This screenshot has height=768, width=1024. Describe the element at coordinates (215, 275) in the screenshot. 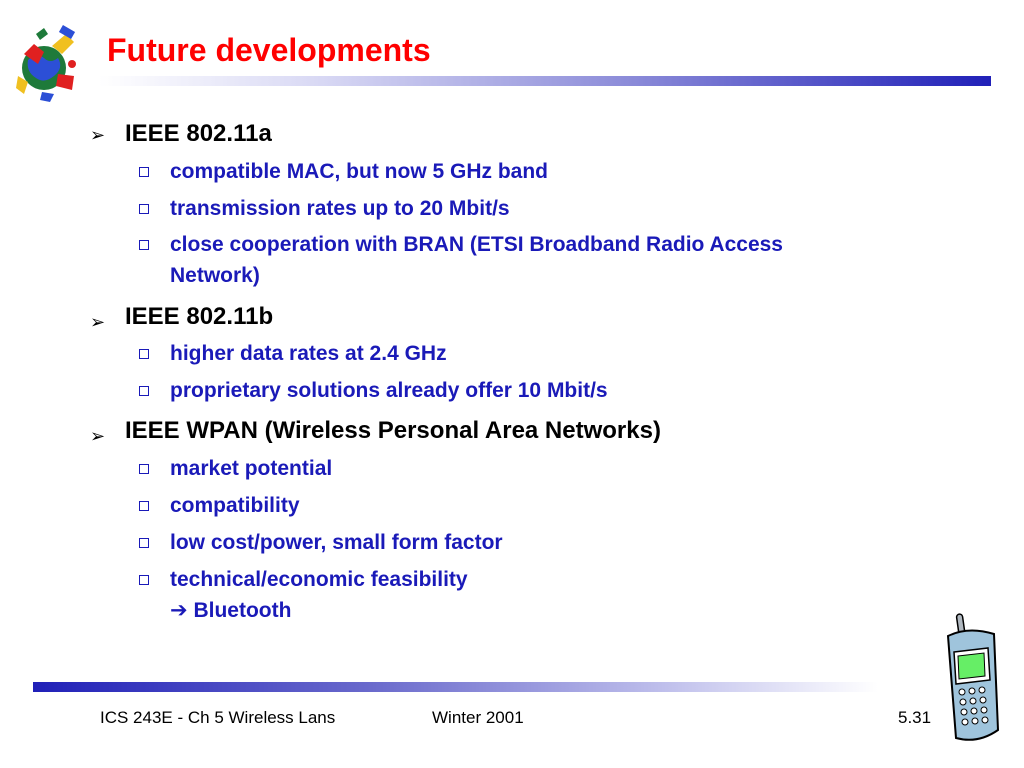

I see `subitem-continuation: Network)` at that location.